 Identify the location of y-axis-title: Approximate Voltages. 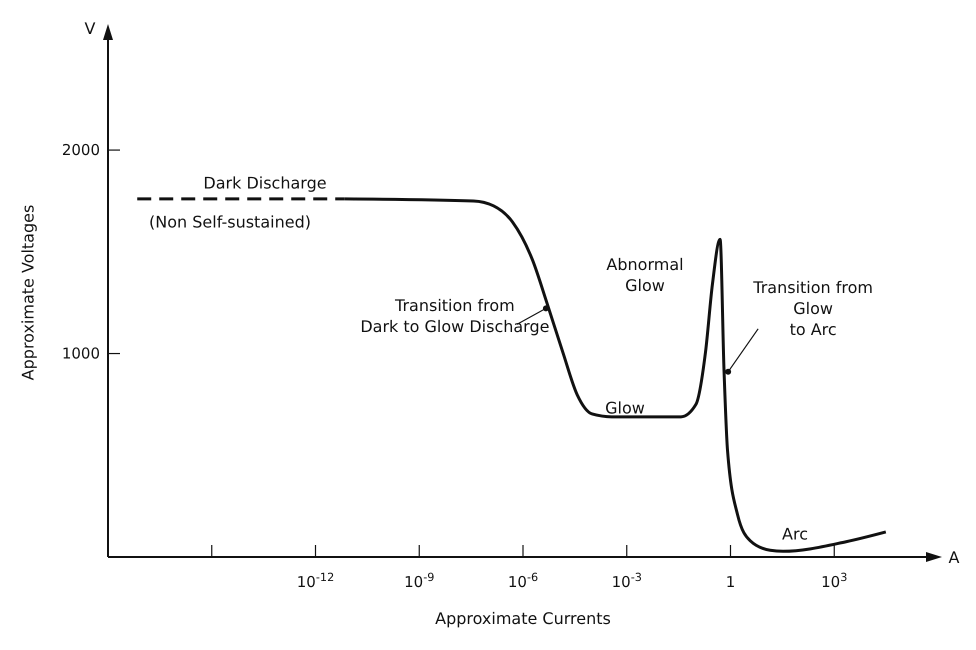
(28, 292).